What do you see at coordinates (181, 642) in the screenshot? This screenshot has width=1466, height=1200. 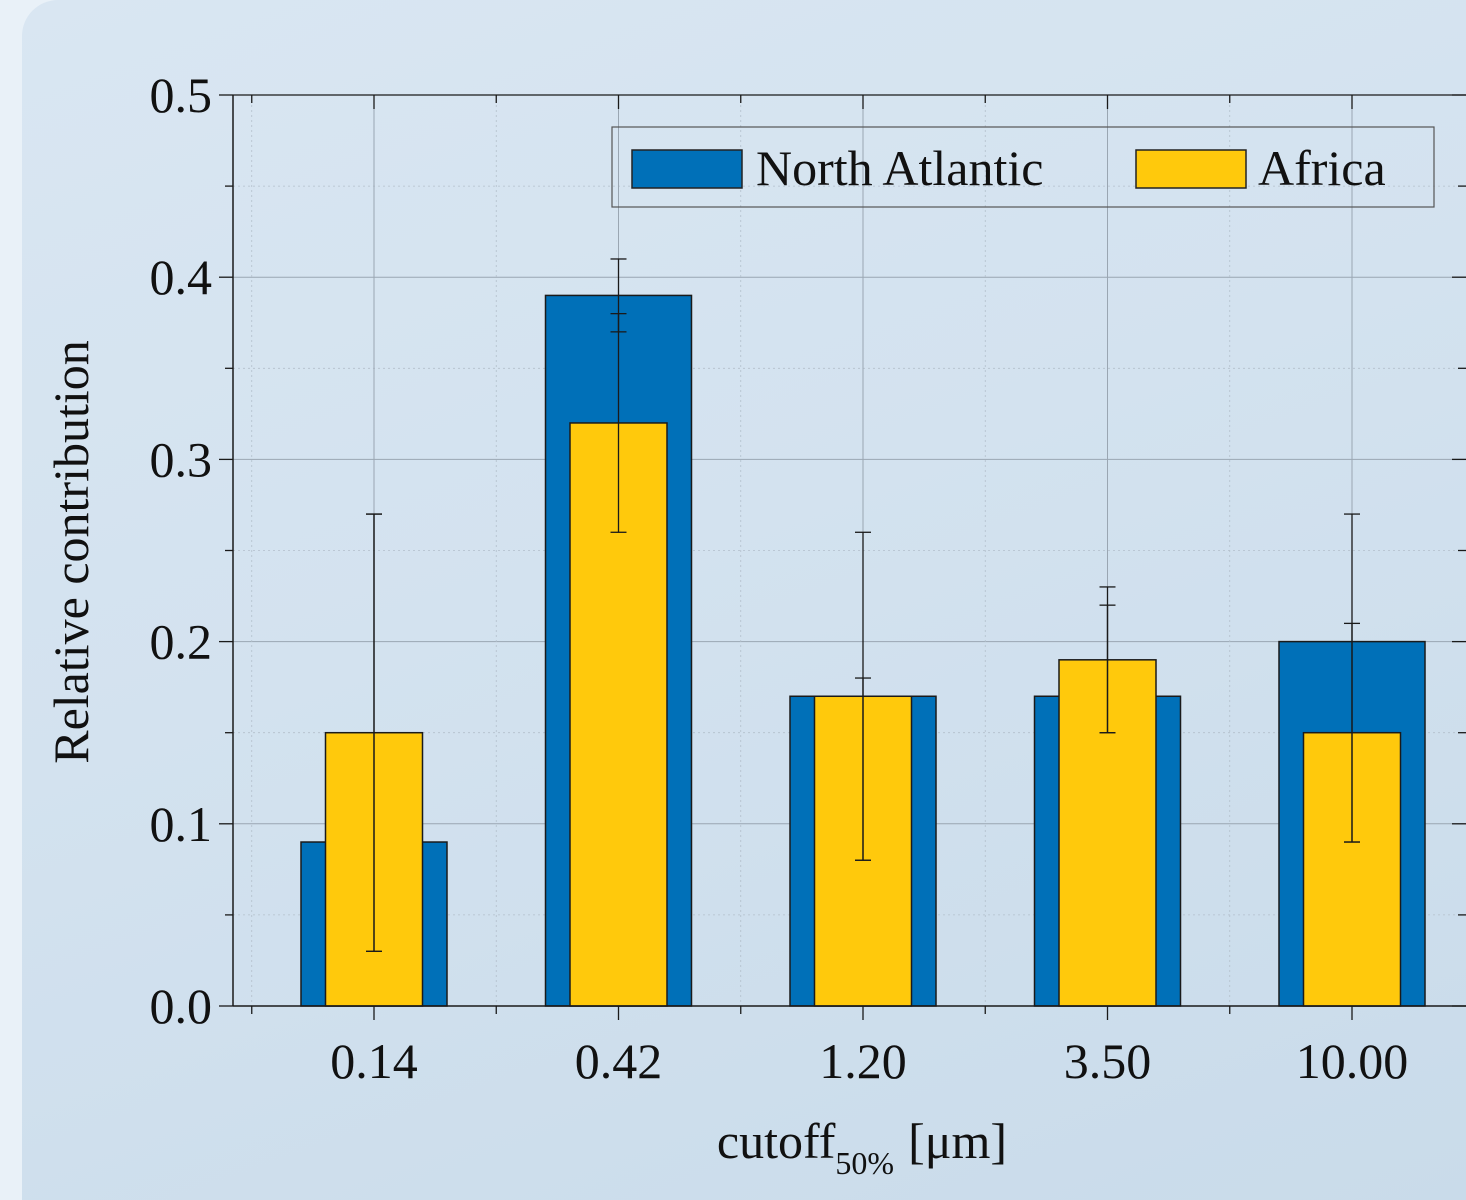 I see `y-tick-label: 0.2` at bounding box center [181, 642].